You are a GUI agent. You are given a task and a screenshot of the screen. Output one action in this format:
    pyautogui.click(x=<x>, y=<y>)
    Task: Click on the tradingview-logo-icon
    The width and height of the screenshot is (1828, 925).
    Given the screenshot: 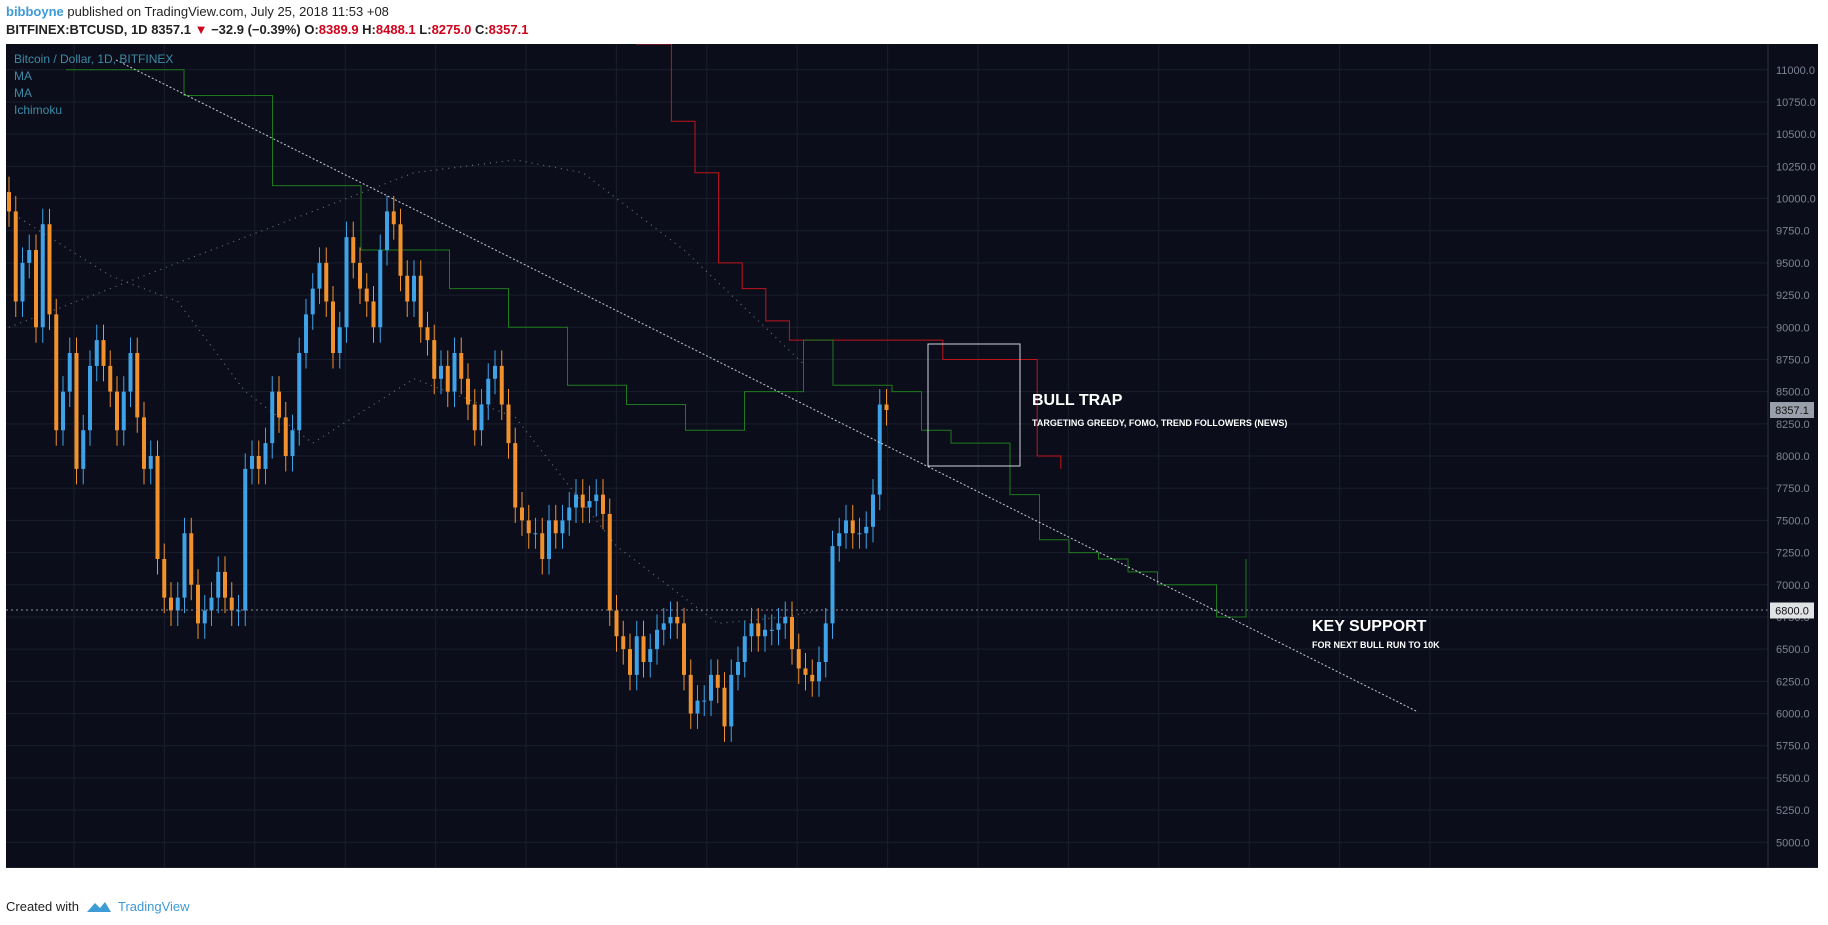 What is the action you would take?
    pyautogui.click(x=99, y=906)
    